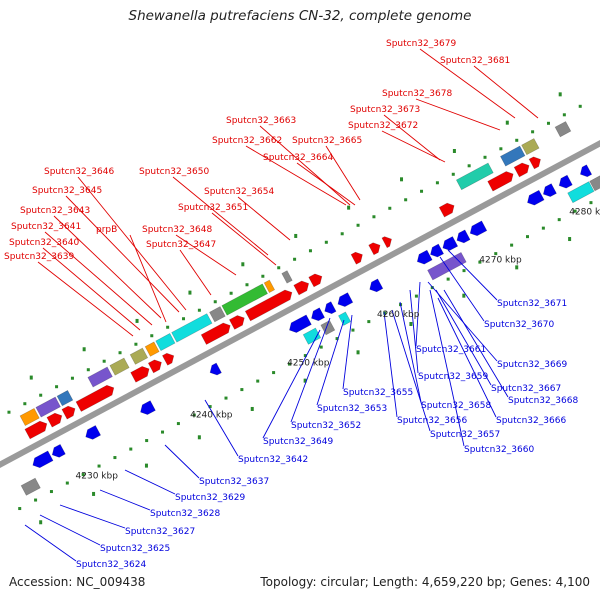 The image size is (600, 600). I want to click on gene-feature-16-shape, so click(500, 181).